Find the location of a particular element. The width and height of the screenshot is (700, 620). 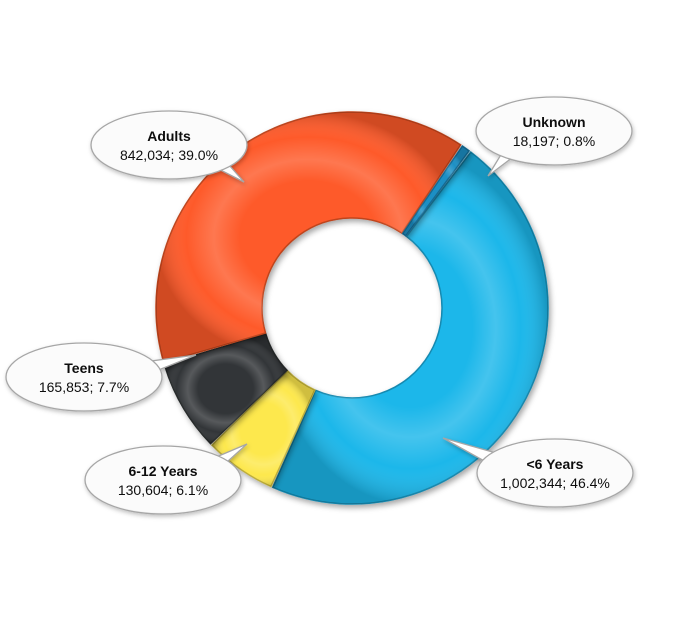

data-label-category: Teens is located at coordinates (84, 368).